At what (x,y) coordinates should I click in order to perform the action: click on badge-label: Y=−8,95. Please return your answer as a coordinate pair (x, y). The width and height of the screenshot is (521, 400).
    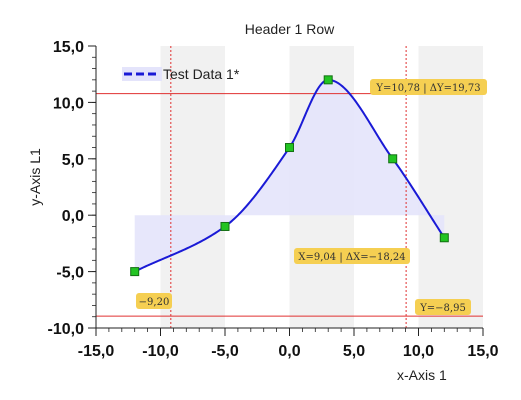
    Looking at the image, I should click on (442, 308).